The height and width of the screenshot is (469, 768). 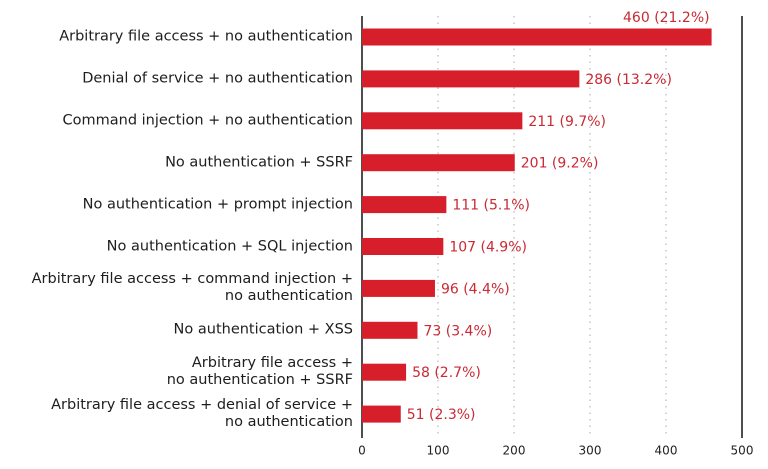 What do you see at coordinates (208, 120) in the screenshot?
I see `category-label: Command injection + no authentication` at bounding box center [208, 120].